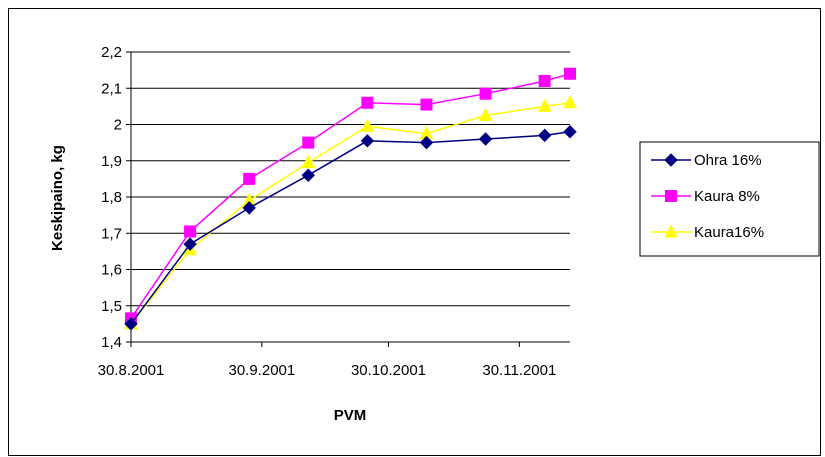 The height and width of the screenshot is (457, 825). What do you see at coordinates (350, 415) in the screenshot?
I see `x-axis-title: PVM` at bounding box center [350, 415].